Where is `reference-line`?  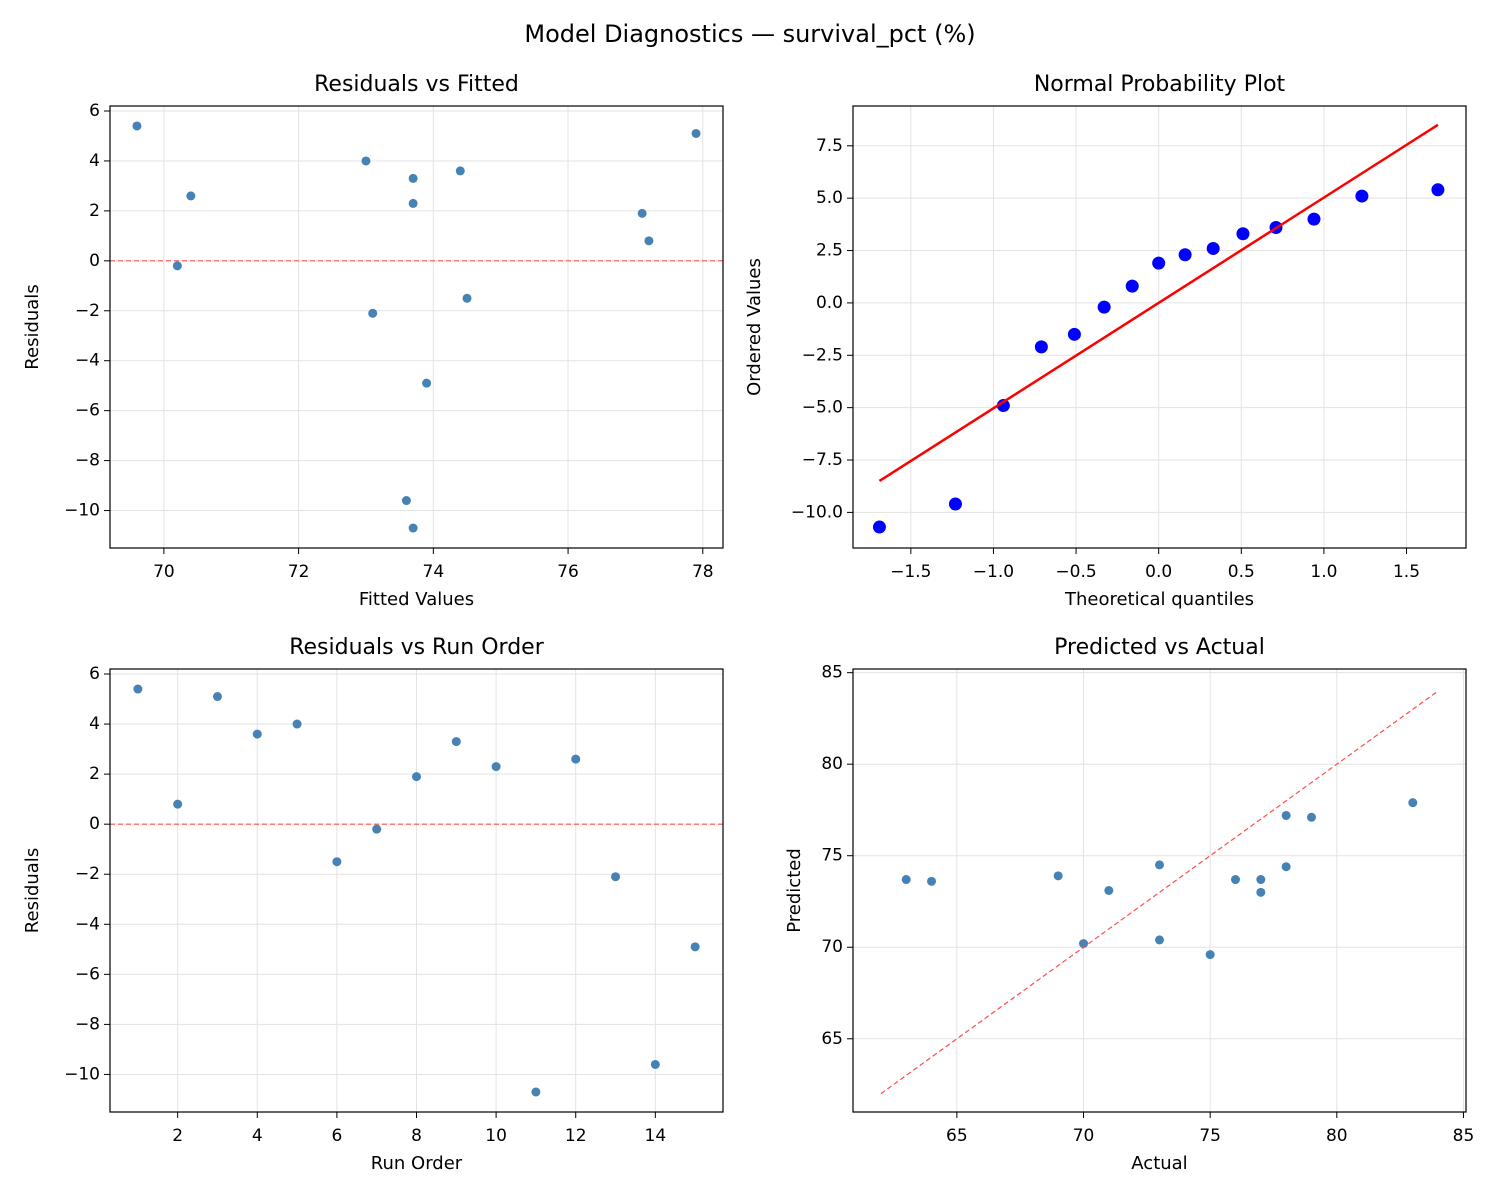
reference-line is located at coordinates (1159, 892).